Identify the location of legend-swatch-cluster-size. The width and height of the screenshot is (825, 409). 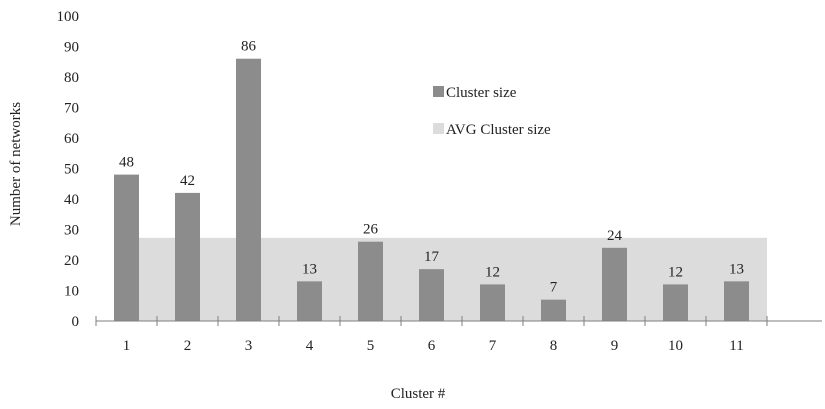
(438, 91).